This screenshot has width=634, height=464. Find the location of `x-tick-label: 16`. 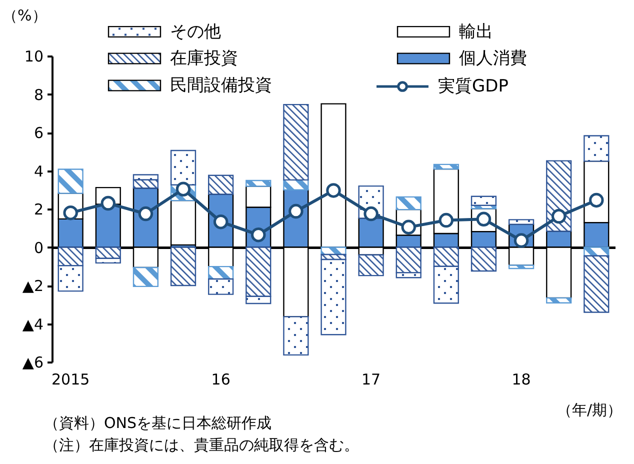

x-tick-label: 16 is located at coordinates (220, 379).